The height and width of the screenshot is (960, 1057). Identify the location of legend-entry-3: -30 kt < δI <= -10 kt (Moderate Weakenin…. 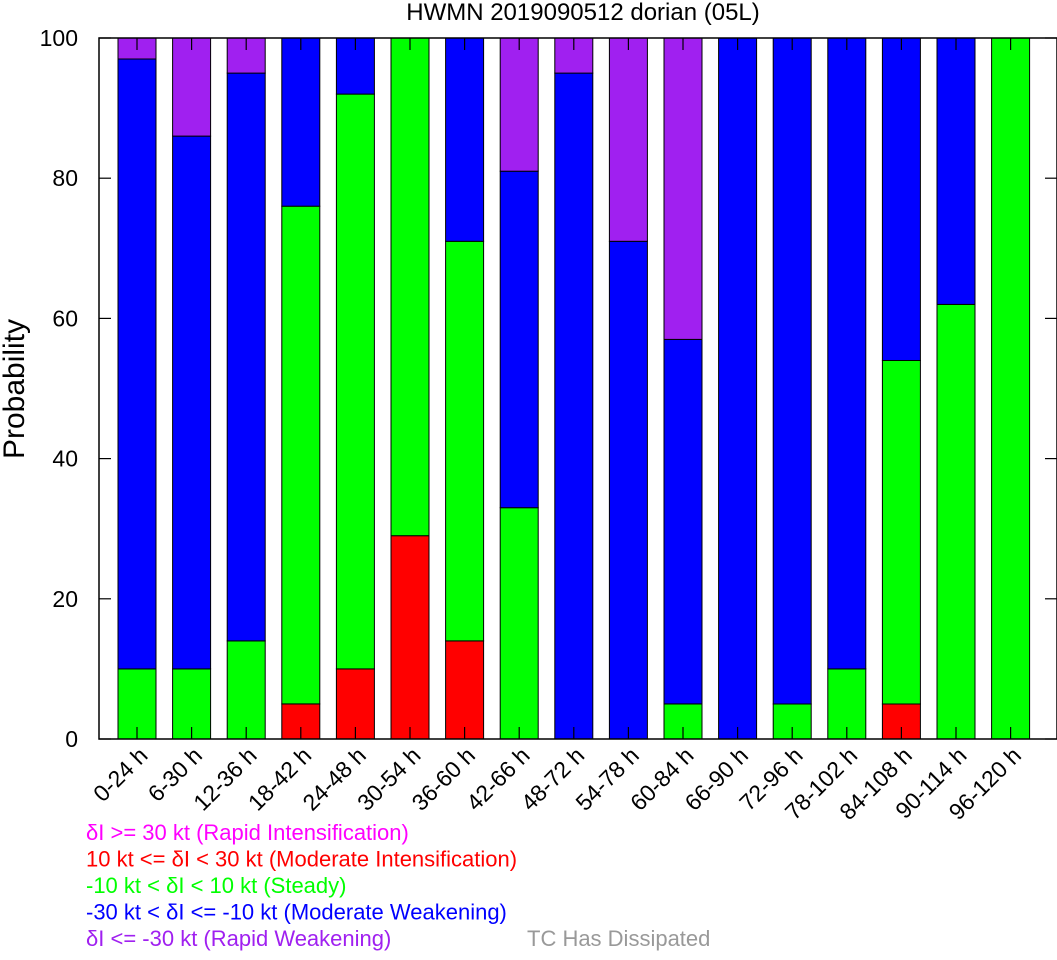
(296, 912).